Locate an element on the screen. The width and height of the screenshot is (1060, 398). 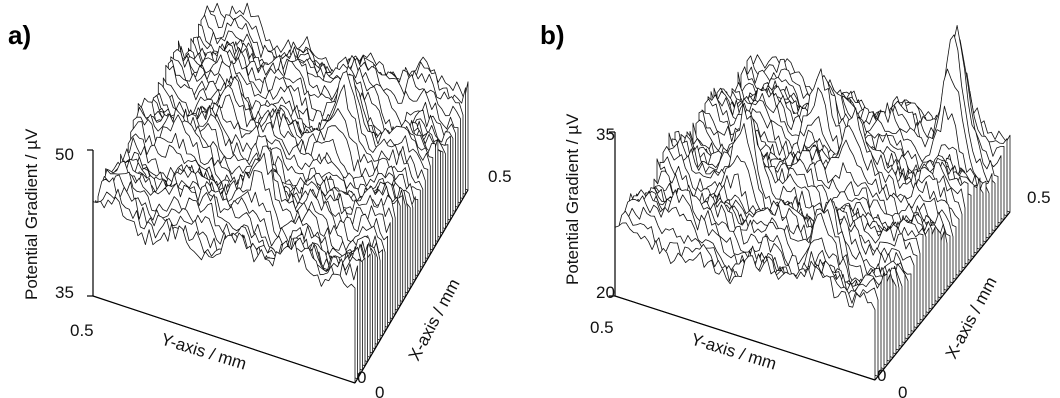
z-tick-top: 35 is located at coordinates (605, 134).